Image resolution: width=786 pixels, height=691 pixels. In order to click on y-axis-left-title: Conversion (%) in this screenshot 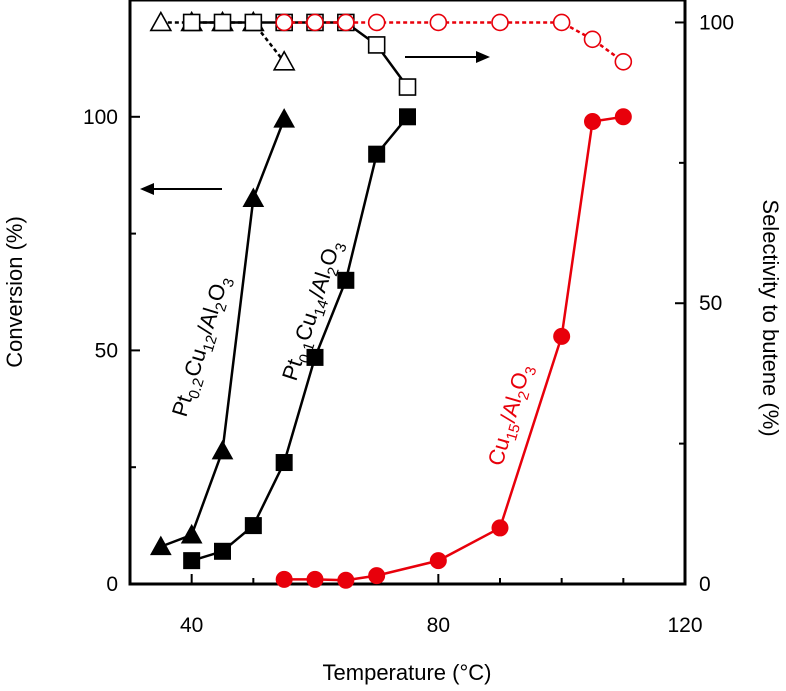, I will do `click(14, 292)`.